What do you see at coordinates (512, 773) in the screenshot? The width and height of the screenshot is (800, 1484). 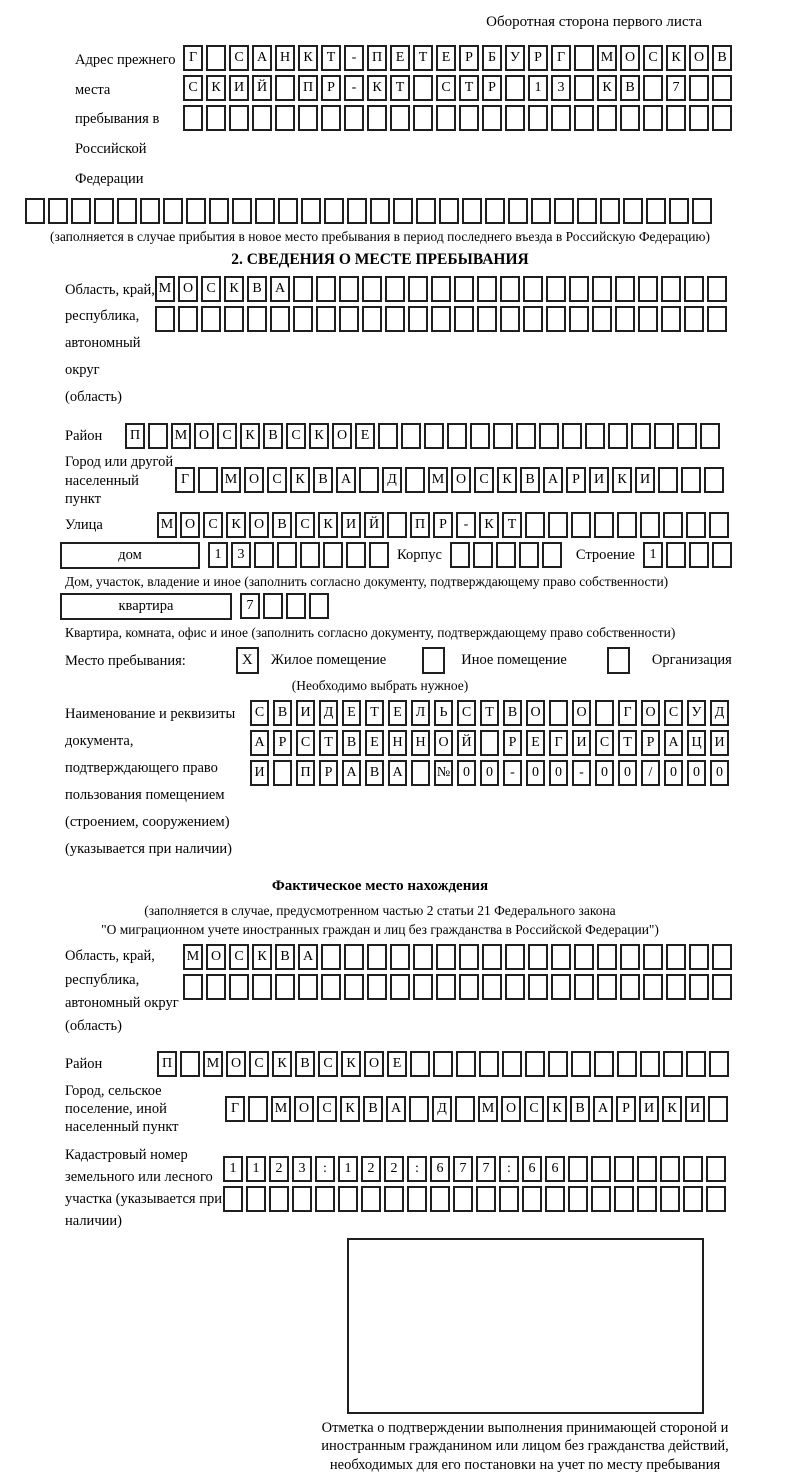 I see `char-box: -` at bounding box center [512, 773].